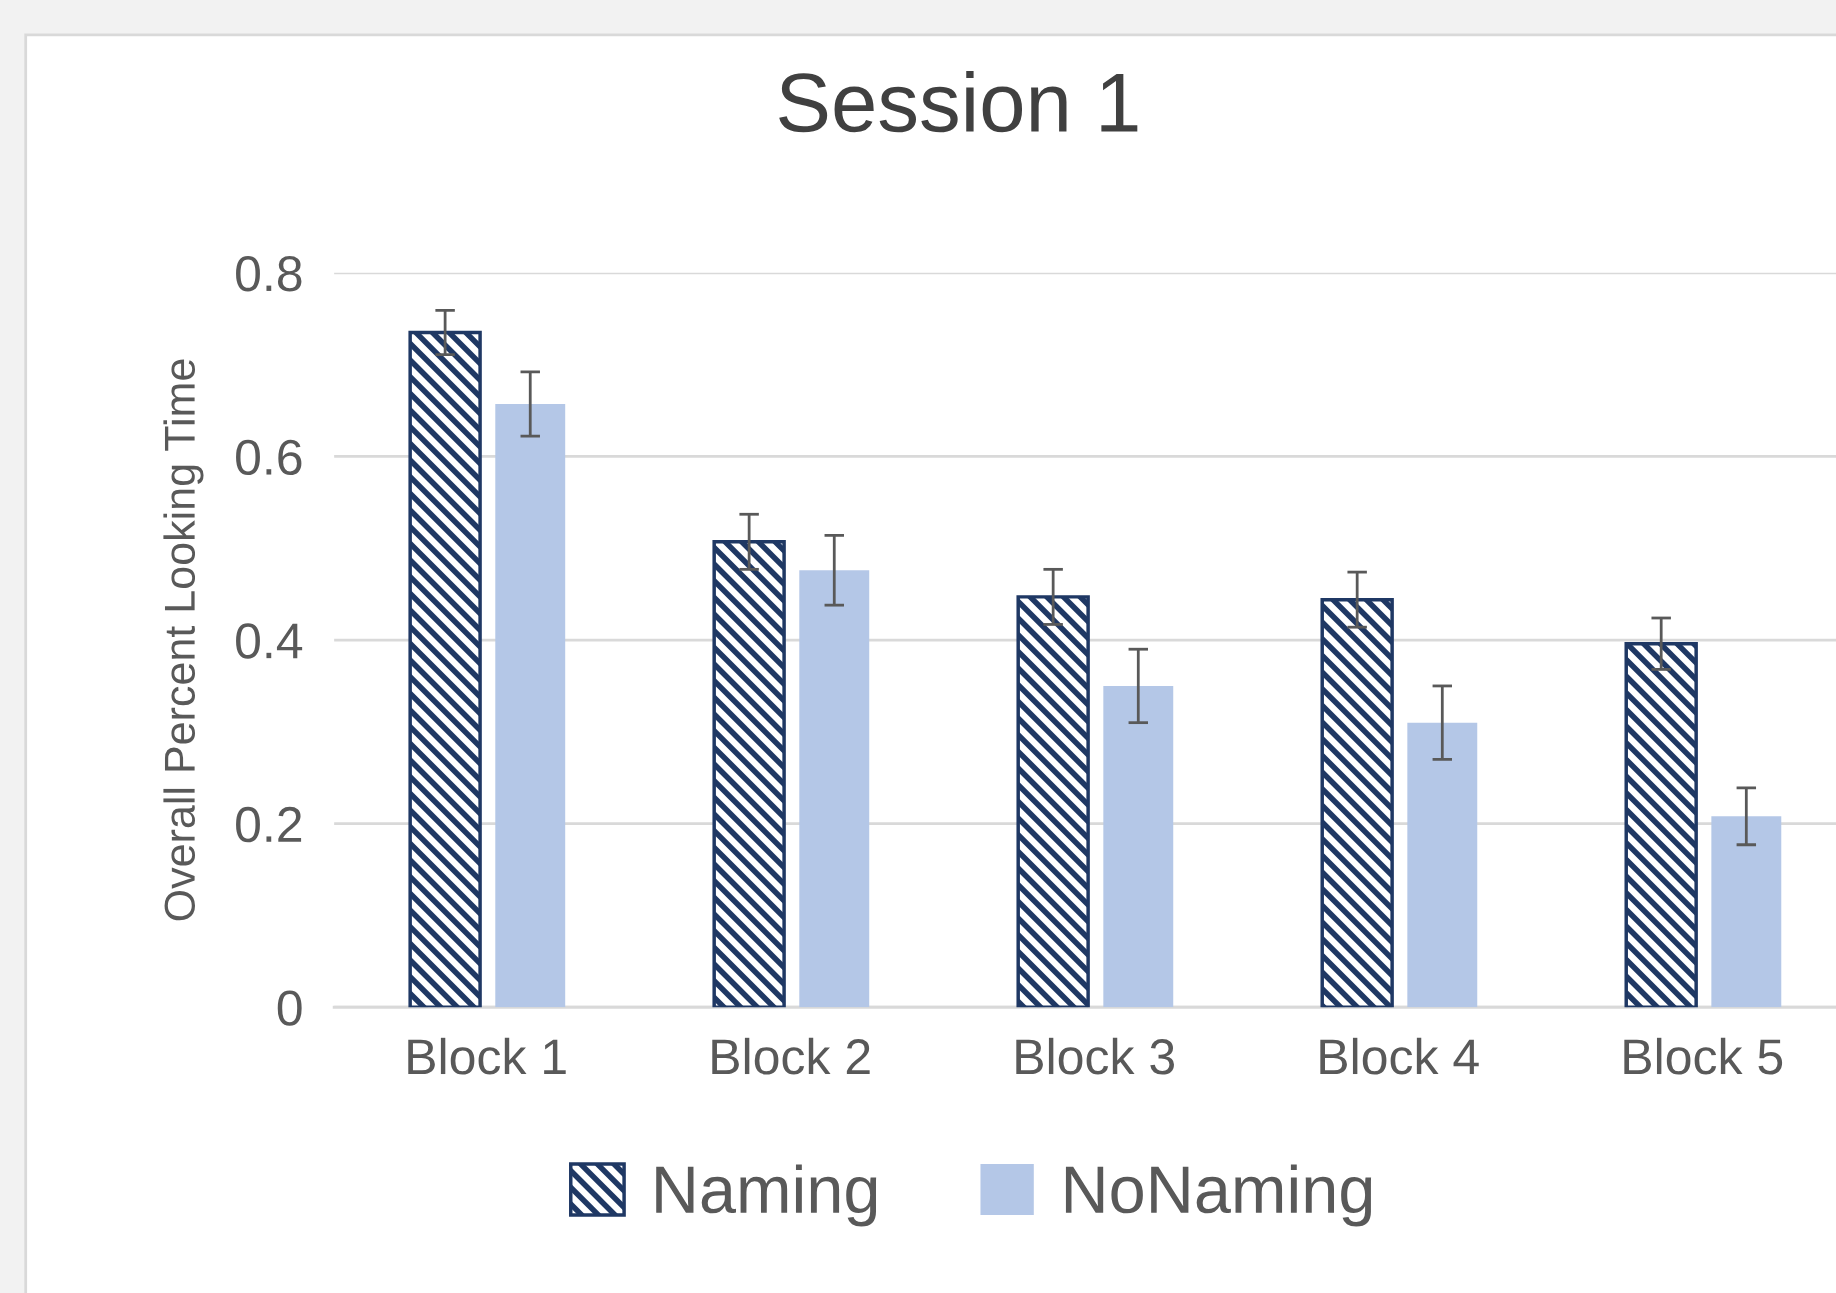  What do you see at coordinates (1218, 1195) in the screenshot?
I see `legend-label: NoNaming` at bounding box center [1218, 1195].